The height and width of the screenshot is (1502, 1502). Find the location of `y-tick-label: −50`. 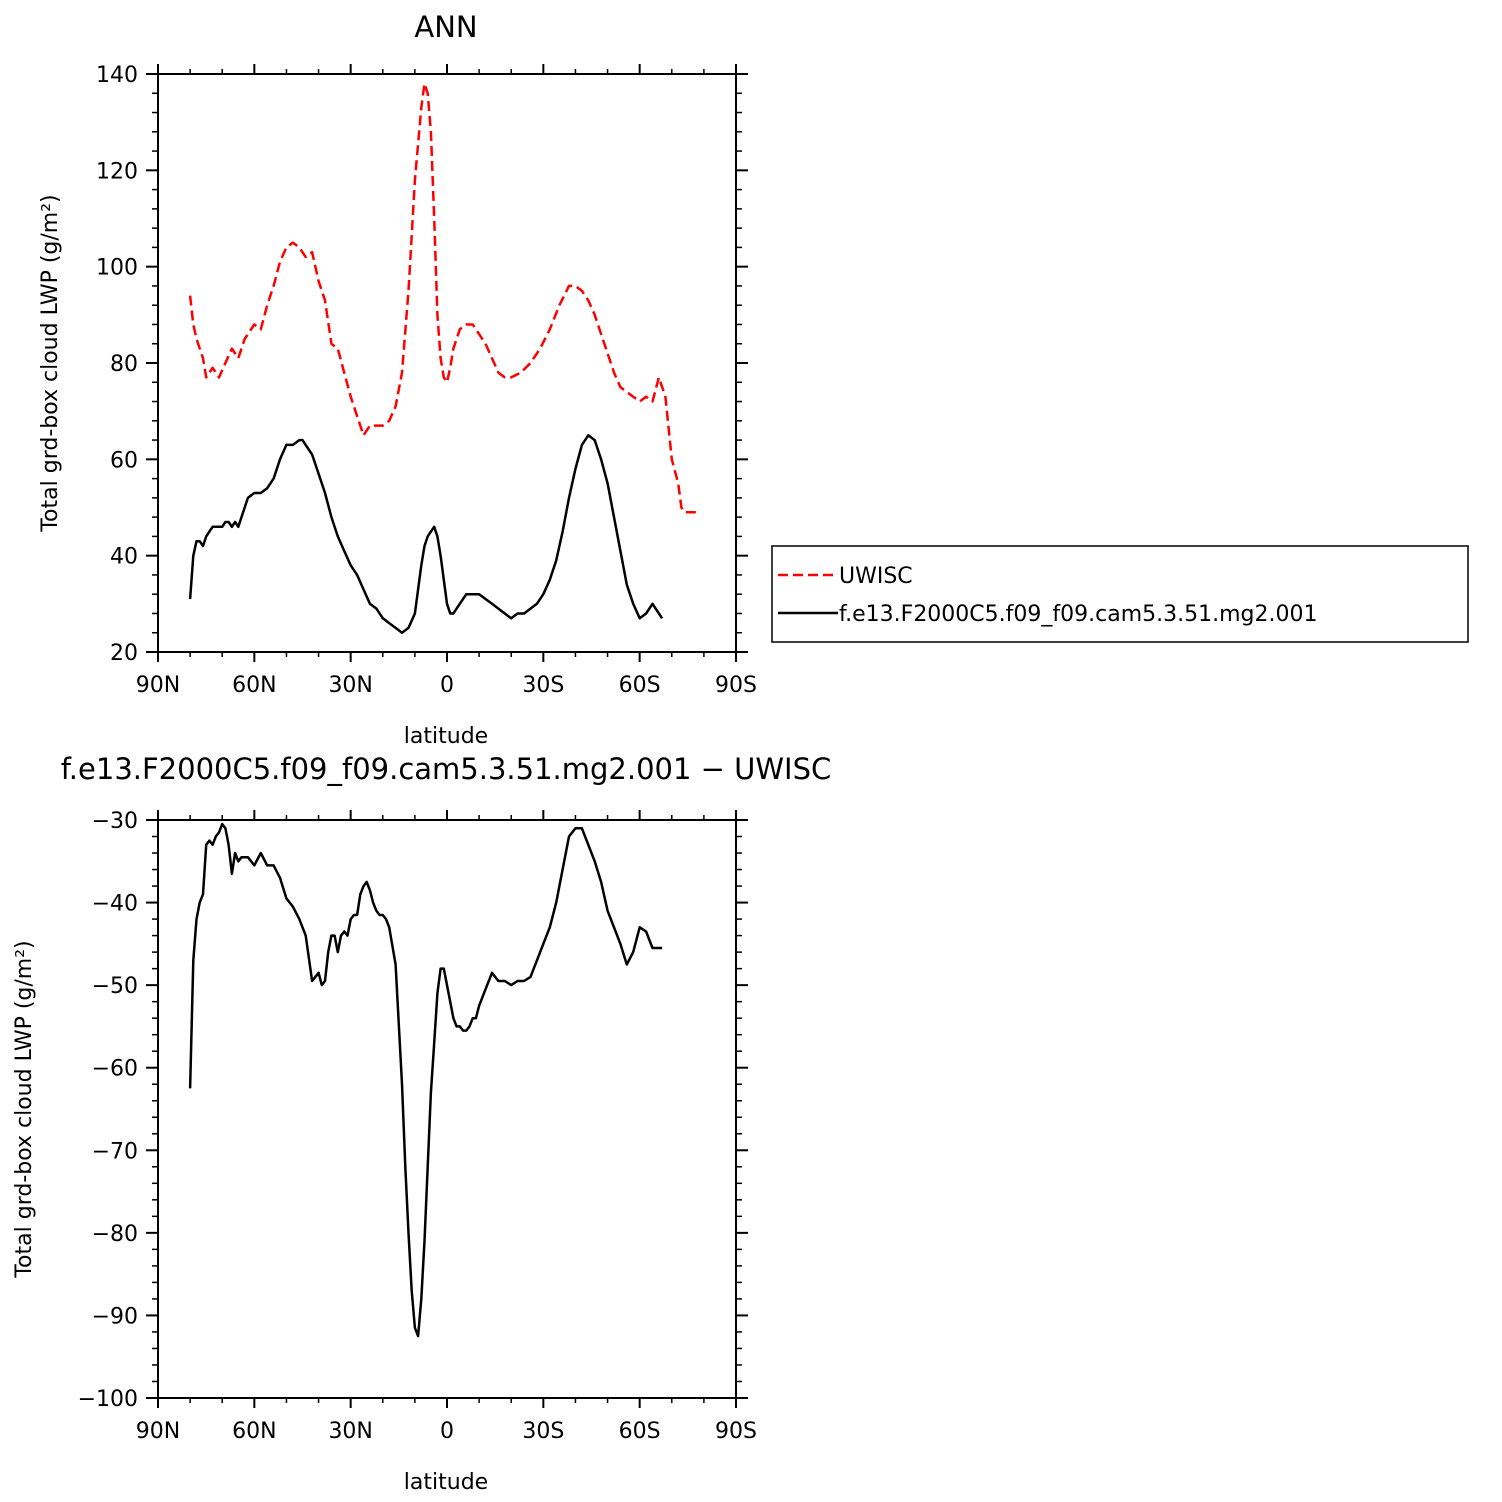

y-tick-label: −50 is located at coordinates (115, 986).